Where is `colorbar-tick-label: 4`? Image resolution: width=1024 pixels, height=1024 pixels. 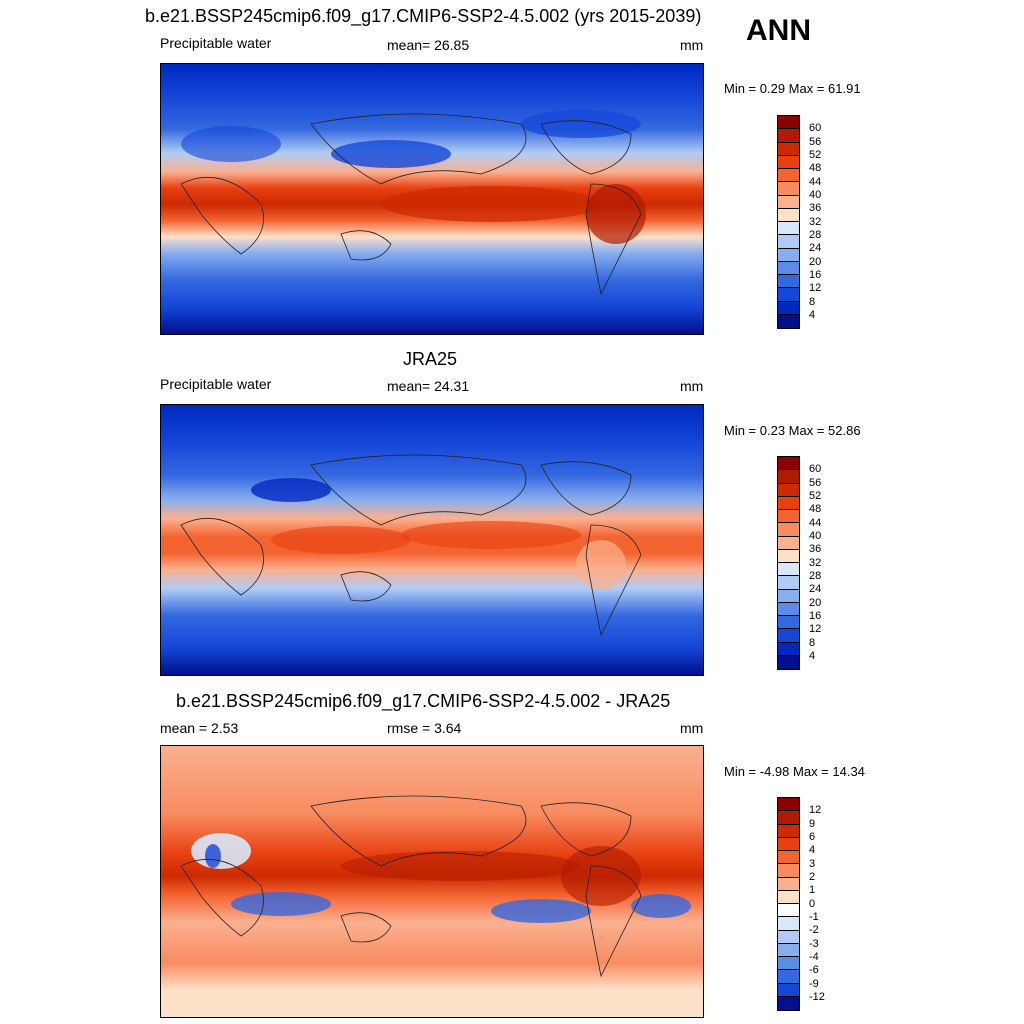
colorbar-tick-label: 4 is located at coordinates (812, 315).